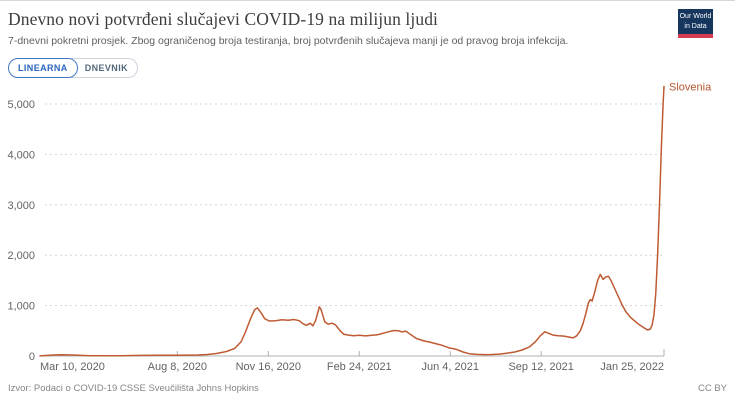 The width and height of the screenshot is (735, 400). I want to click on linear-scale-button: LINEARNA, so click(43, 68).